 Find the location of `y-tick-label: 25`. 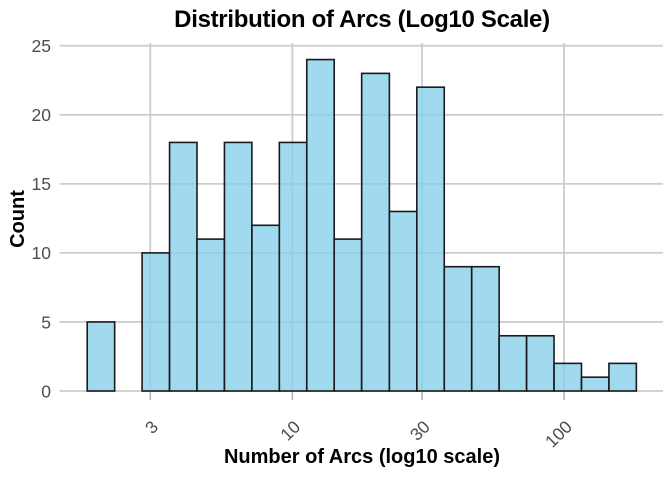

y-tick-label: 25 is located at coordinates (41, 46).